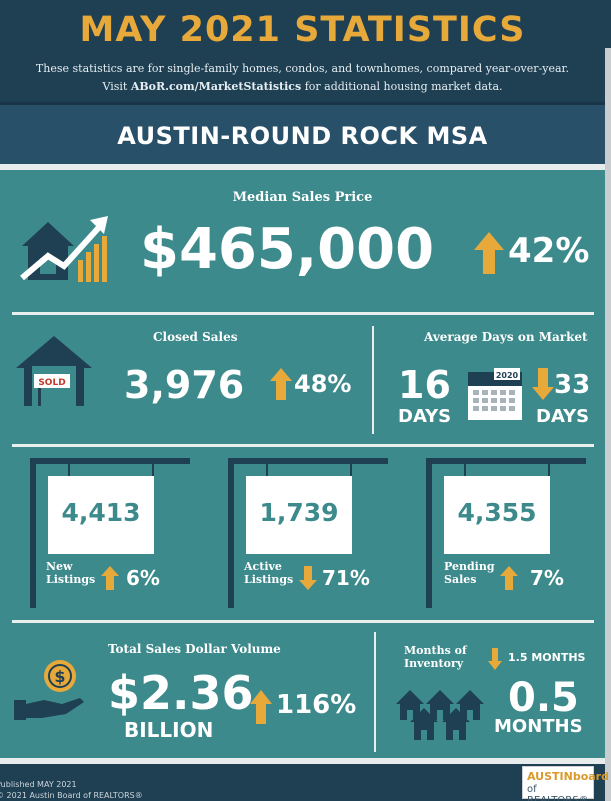  What do you see at coordinates (435, 650) in the screenshot?
I see `inventory-label-line1: Months of` at bounding box center [435, 650].